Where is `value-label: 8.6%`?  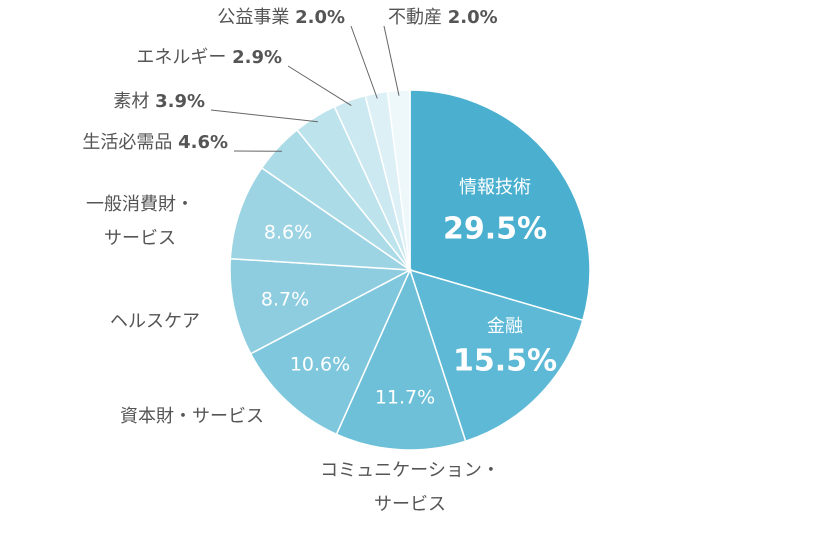
value-label: 8.6% is located at coordinates (288, 233).